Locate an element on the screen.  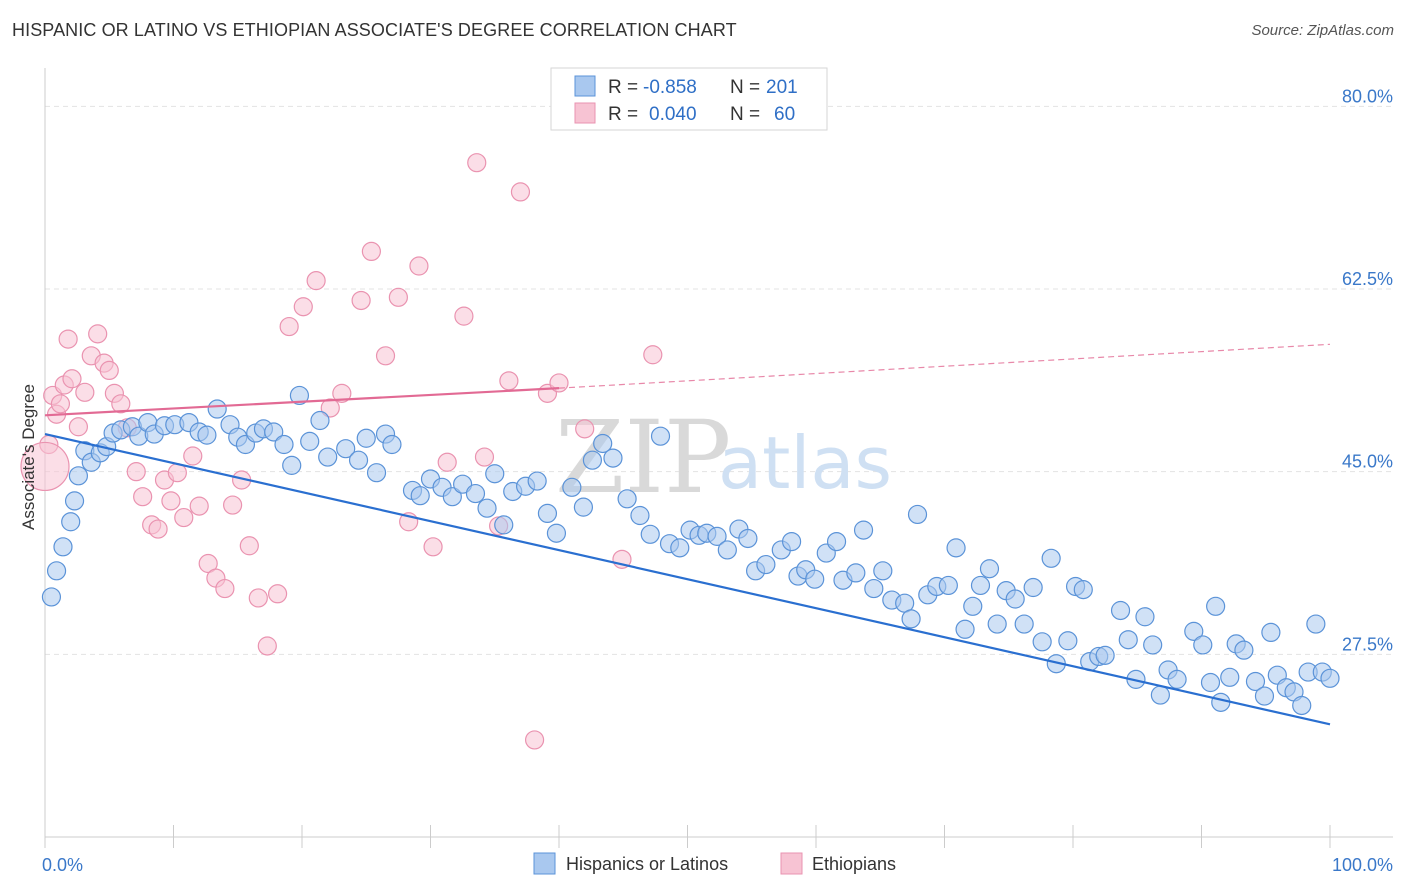
legend-swatch-blue is located at coordinates (585, 86).